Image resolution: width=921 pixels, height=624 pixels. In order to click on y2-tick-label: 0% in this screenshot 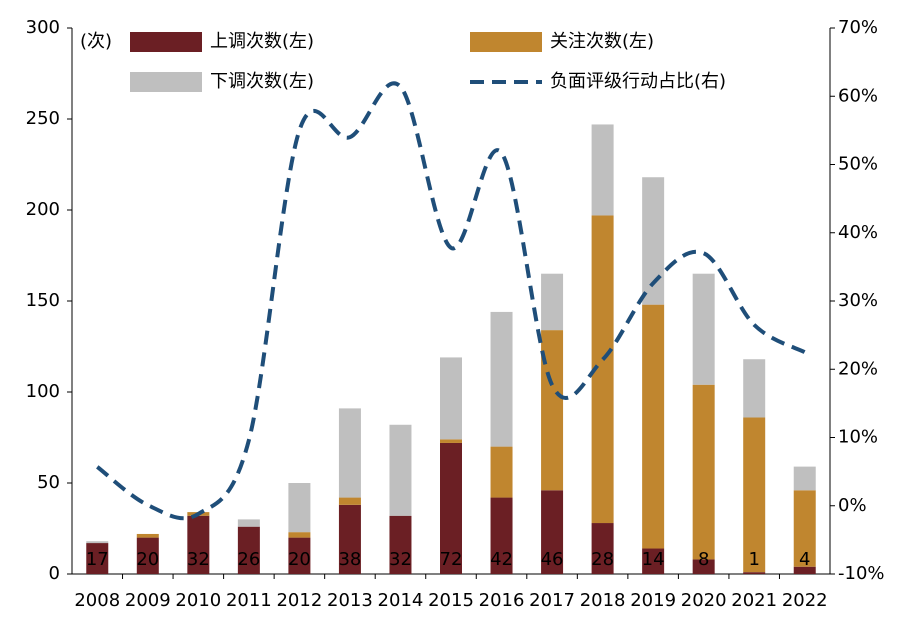, I will do `click(852, 505)`.